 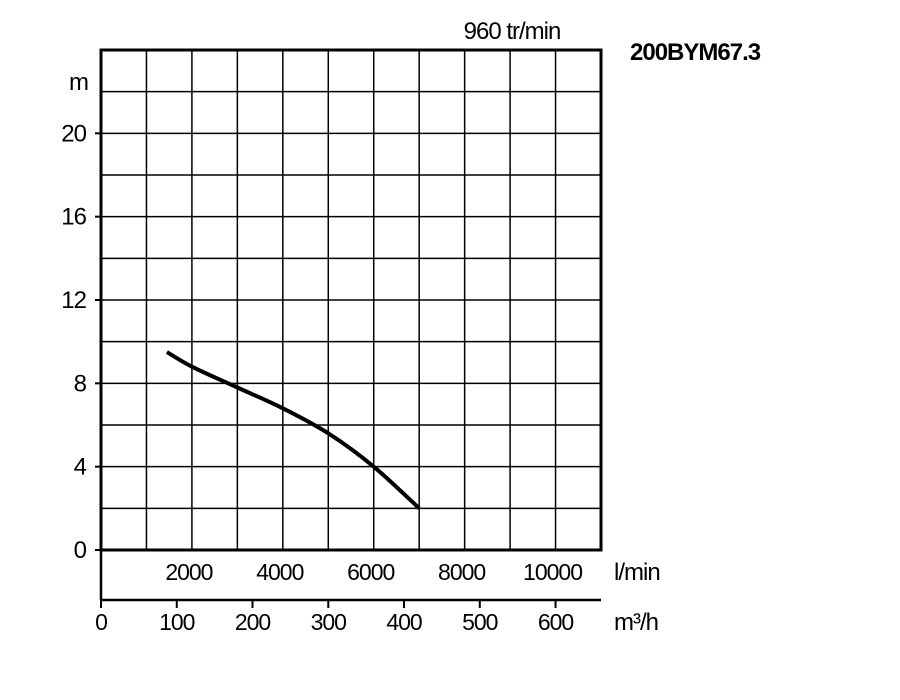 What do you see at coordinates (101, 622) in the screenshot?
I see `m3h-tick-label: 0` at bounding box center [101, 622].